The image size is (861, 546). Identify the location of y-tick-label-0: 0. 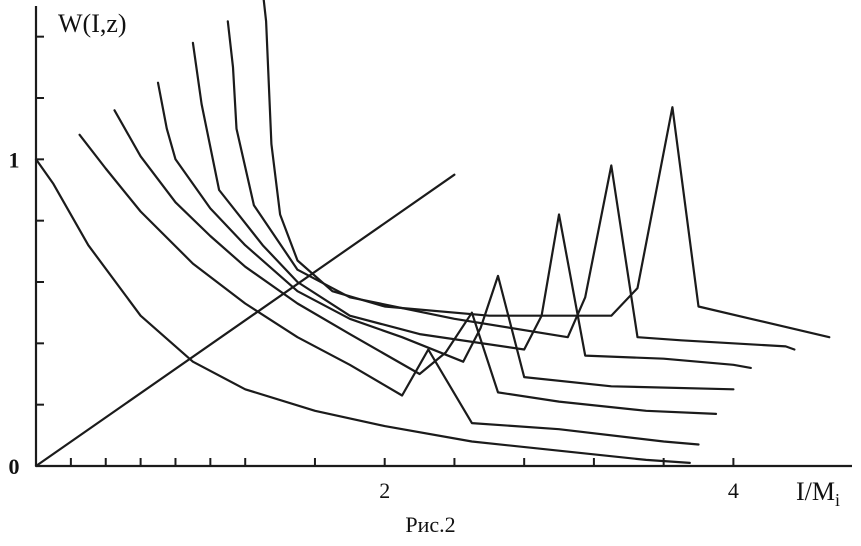
(14, 466).